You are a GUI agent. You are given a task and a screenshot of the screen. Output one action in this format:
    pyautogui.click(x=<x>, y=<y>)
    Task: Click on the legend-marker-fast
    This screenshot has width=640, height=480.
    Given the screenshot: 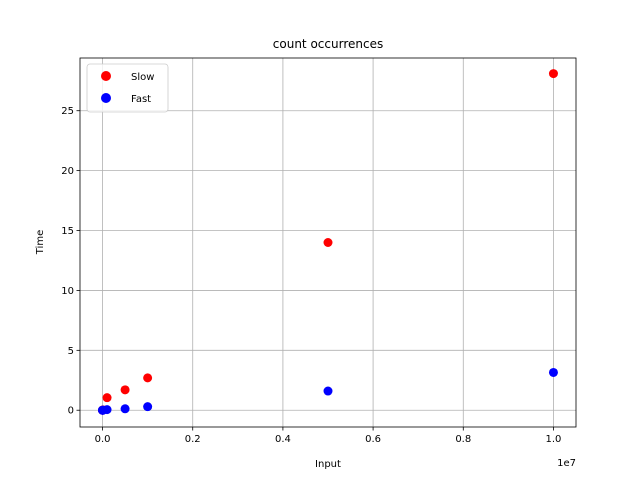 What is the action you would take?
    pyautogui.click(x=106, y=98)
    